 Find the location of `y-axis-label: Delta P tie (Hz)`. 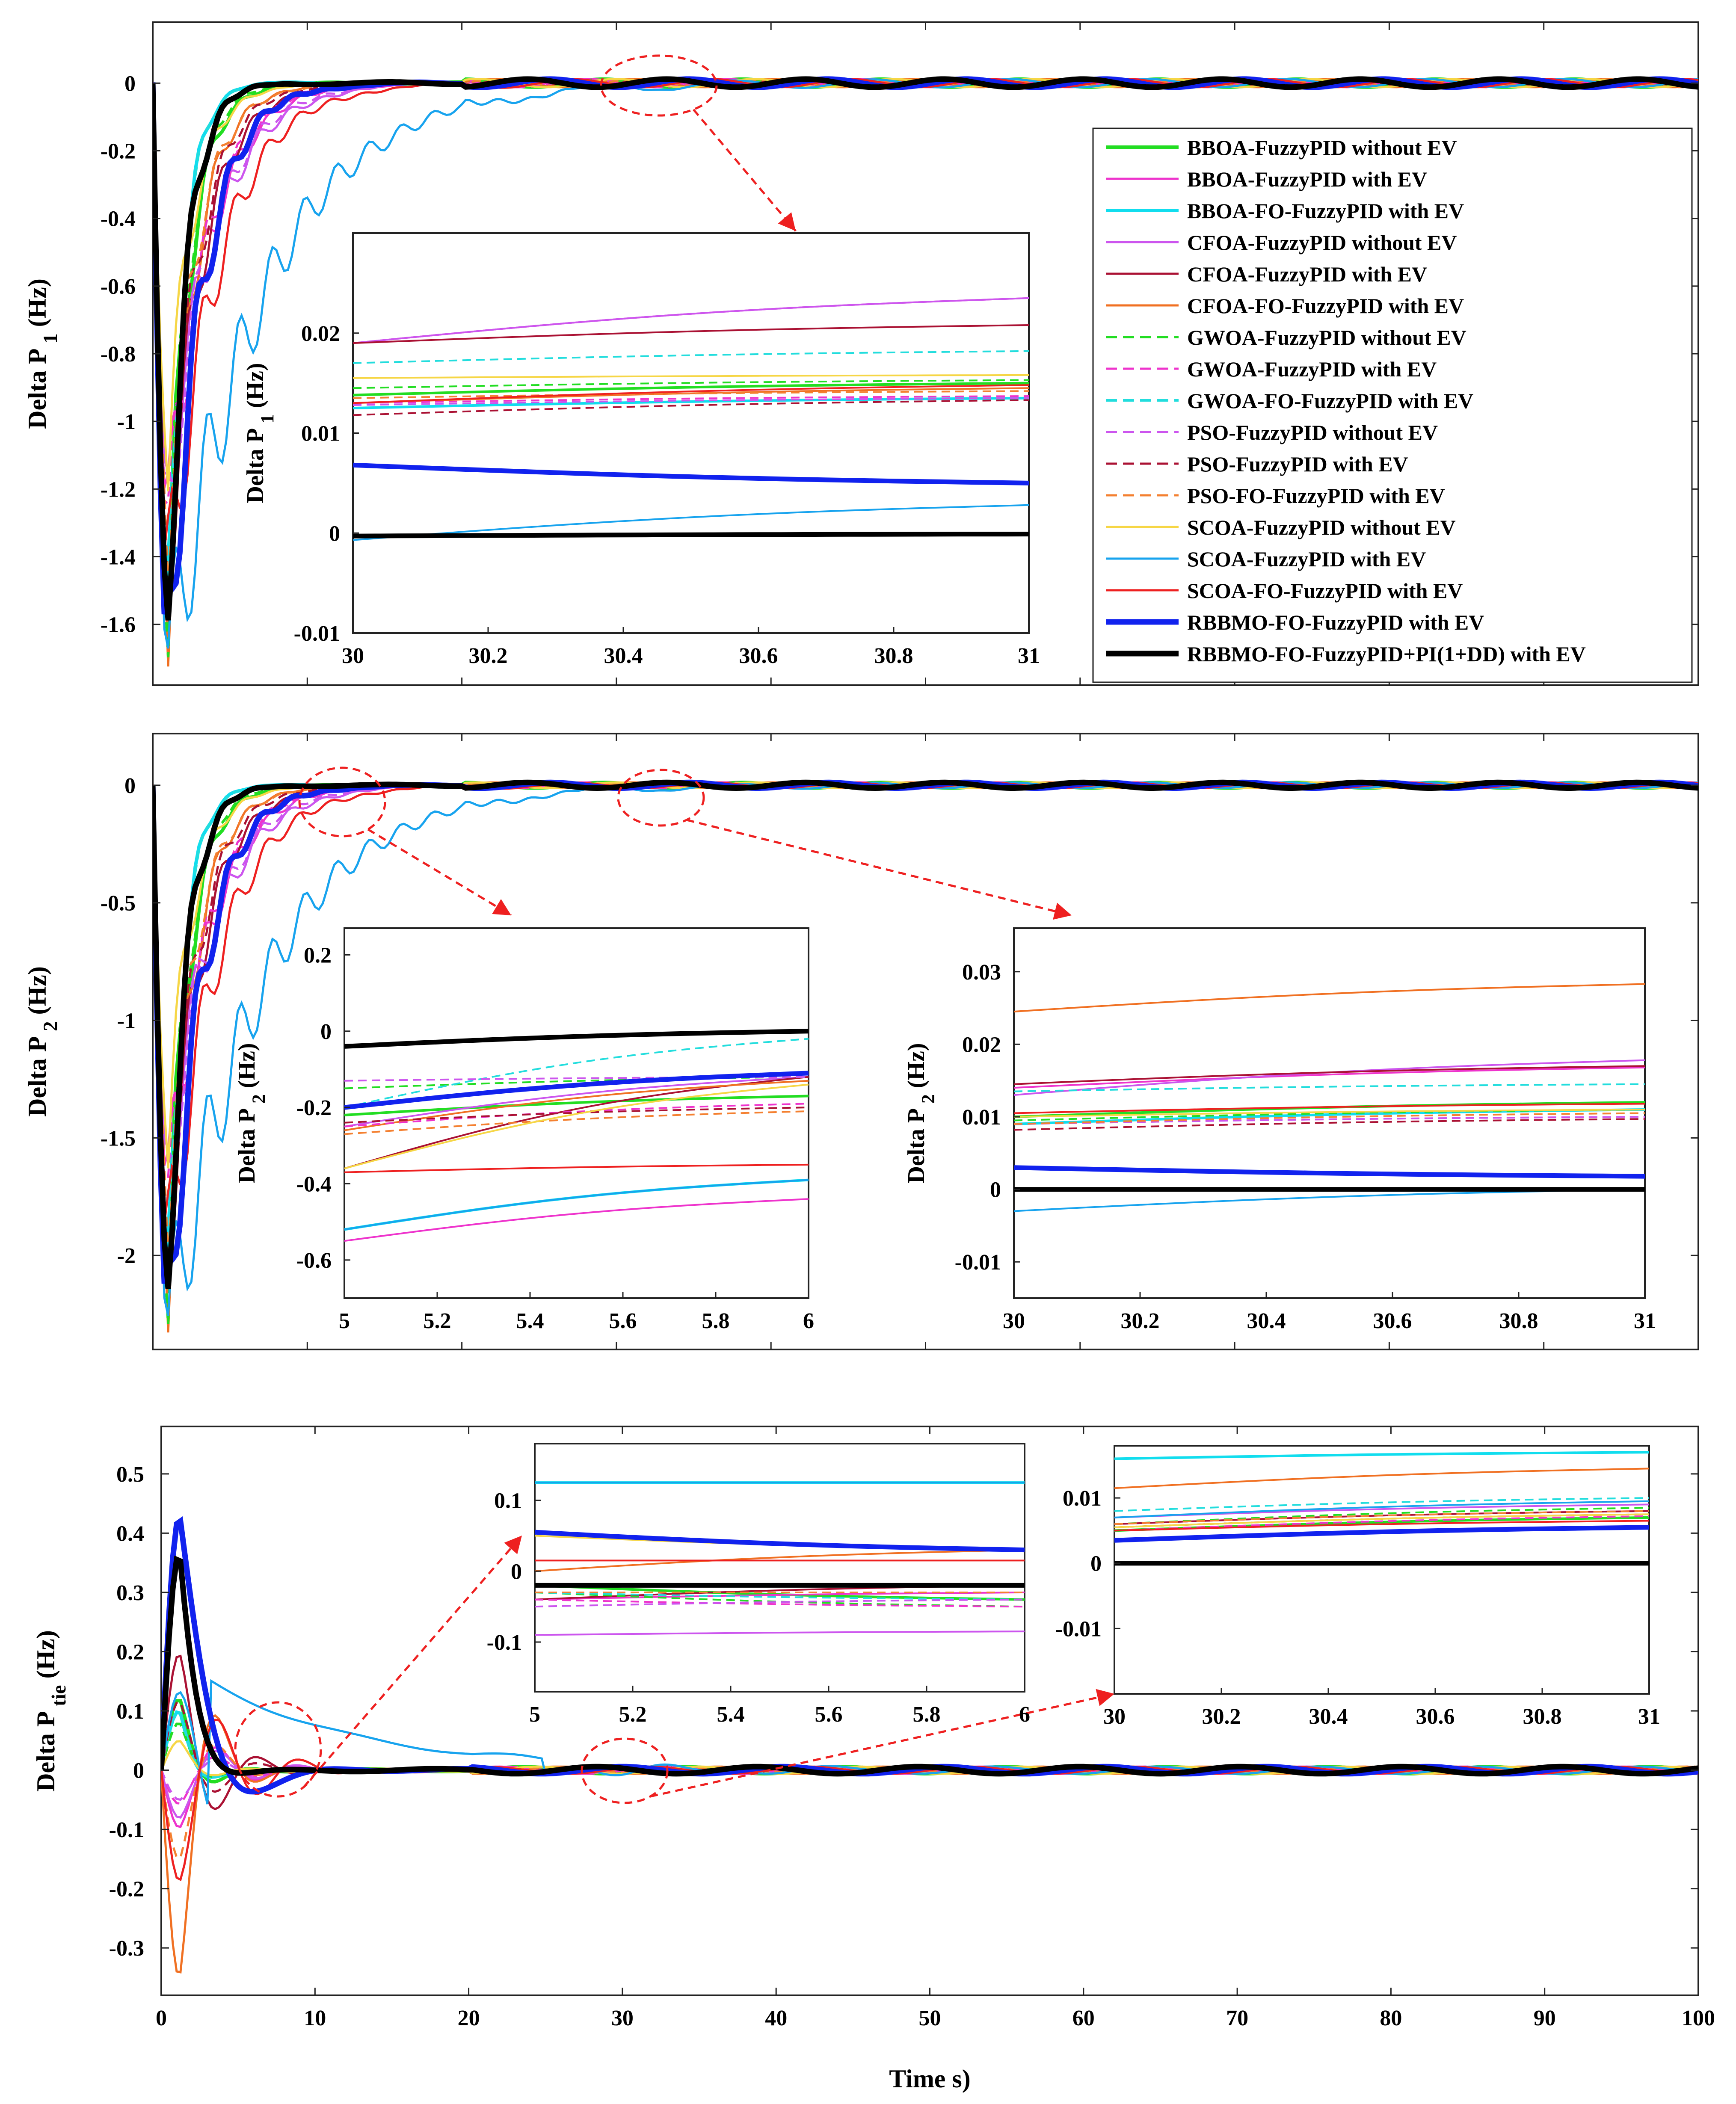

y-axis-label: Delta P tie (Hz) is located at coordinates (51, 1711).